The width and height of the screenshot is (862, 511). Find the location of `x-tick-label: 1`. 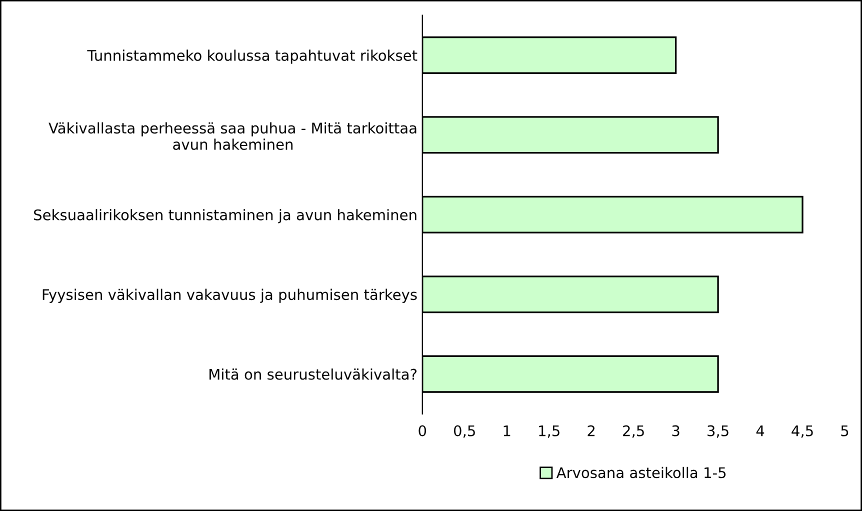

x-tick-label: 1 is located at coordinates (507, 430).